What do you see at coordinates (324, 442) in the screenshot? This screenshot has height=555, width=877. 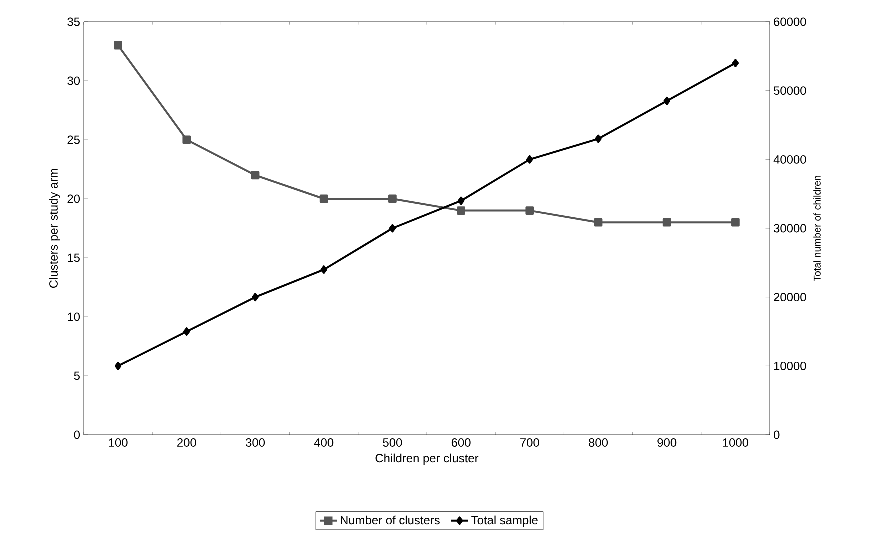 I see `x-tick-label: 400` at bounding box center [324, 442].